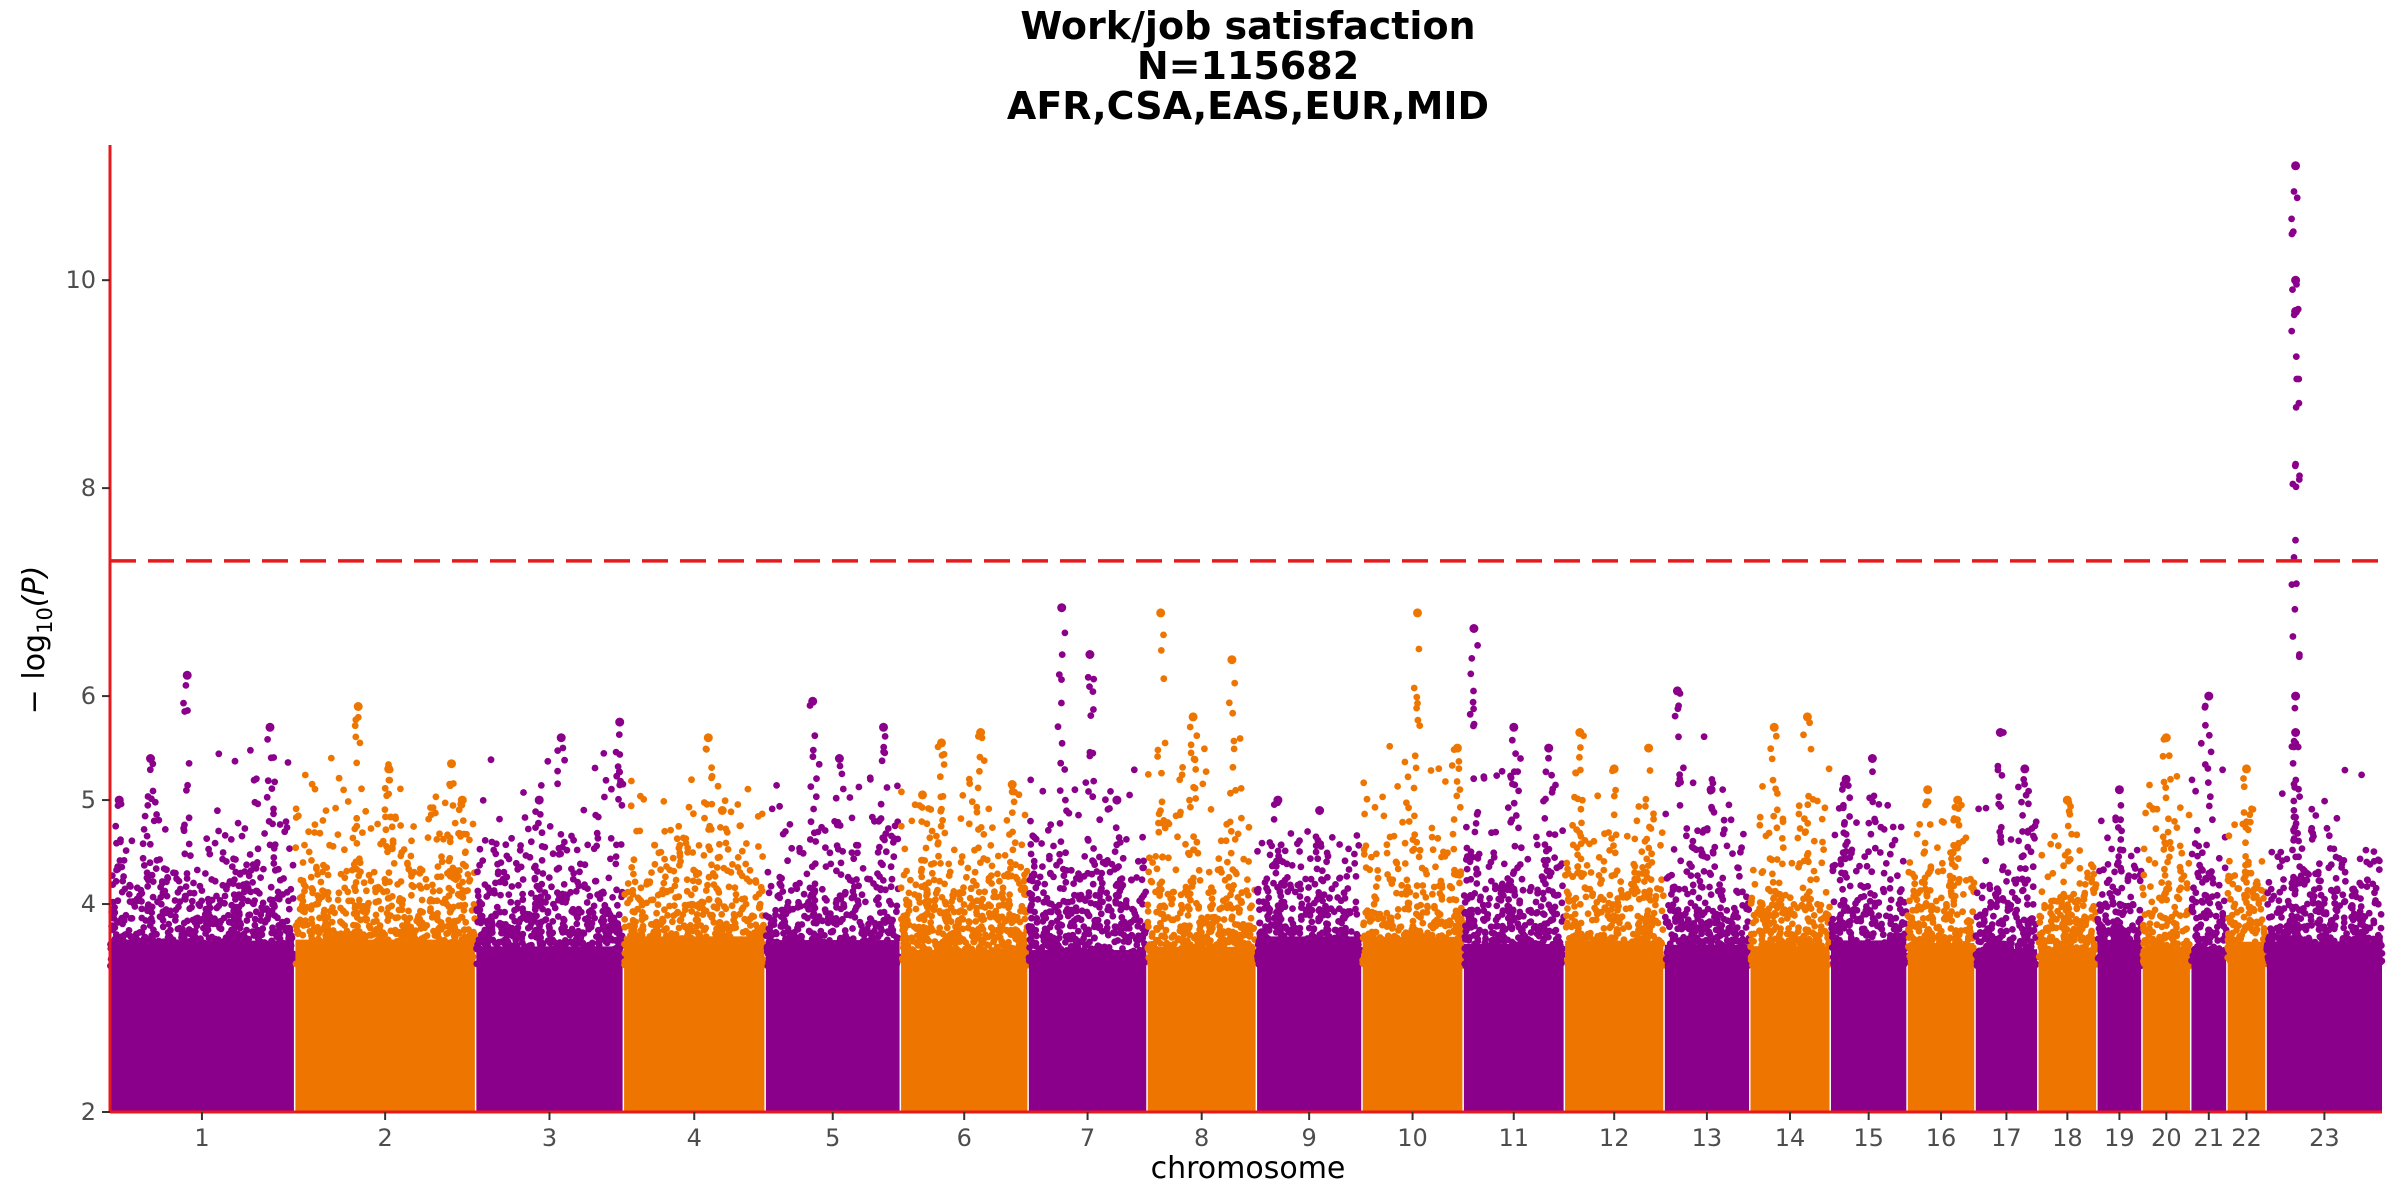 Image resolution: width=2400 pixels, height=1200 pixels. Describe the element at coordinates (981, 732) in the screenshot. I see `peak-point` at that location.